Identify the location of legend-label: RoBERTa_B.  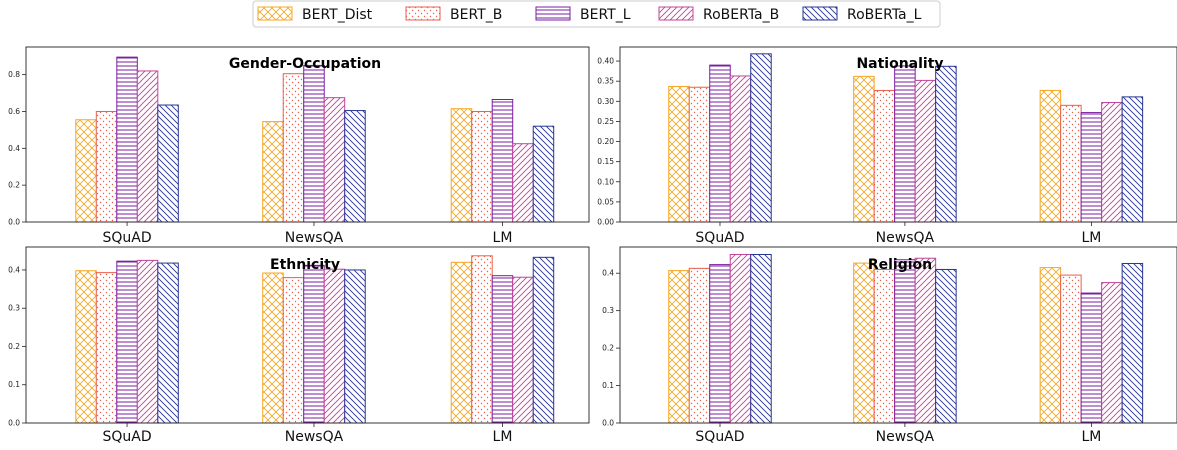
(741, 15).